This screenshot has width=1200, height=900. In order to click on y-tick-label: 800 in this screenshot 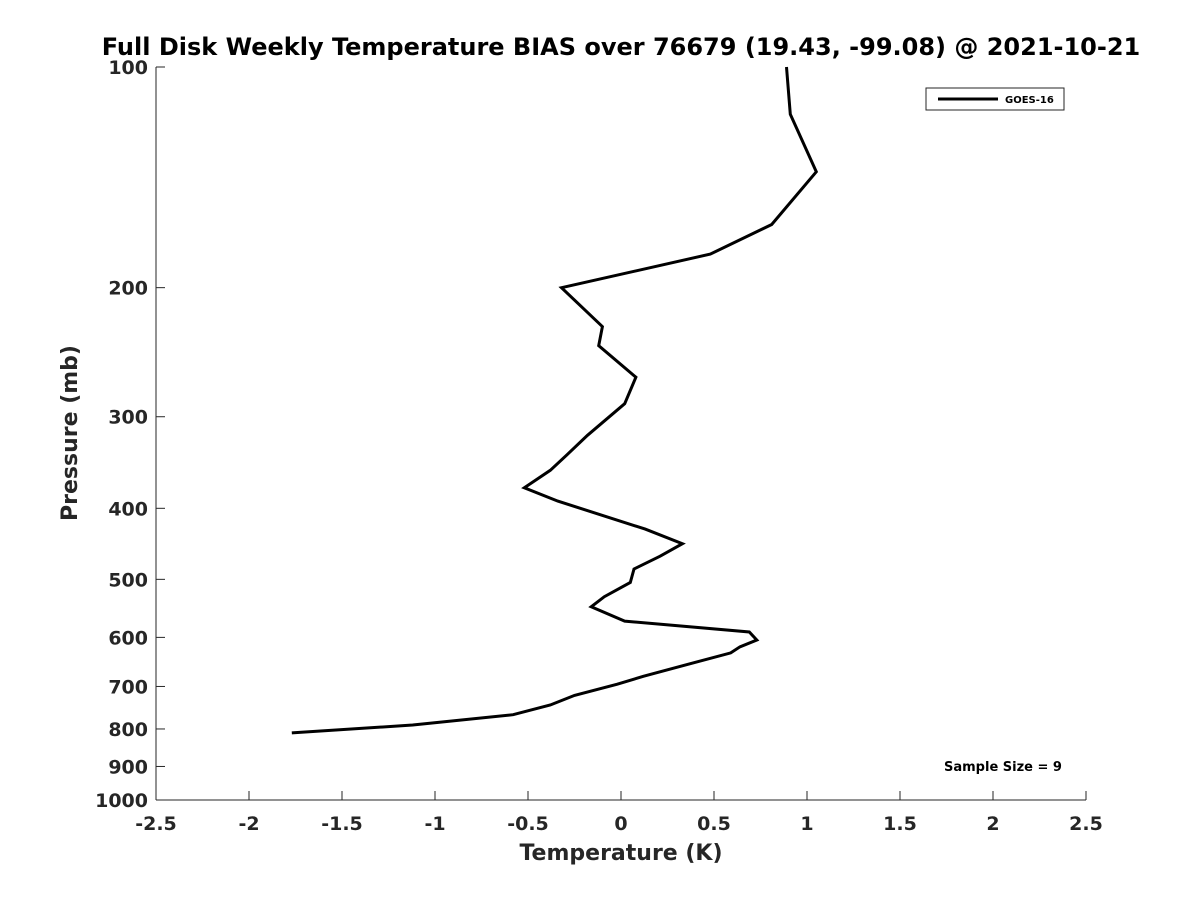, I will do `click(128, 730)`.